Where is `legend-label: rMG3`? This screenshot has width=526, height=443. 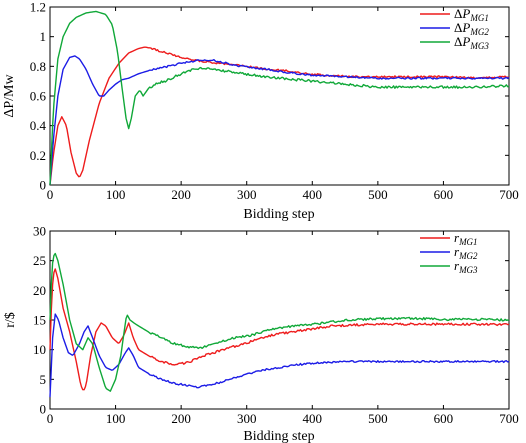 legend-label: rMG3 is located at coordinates (466, 266).